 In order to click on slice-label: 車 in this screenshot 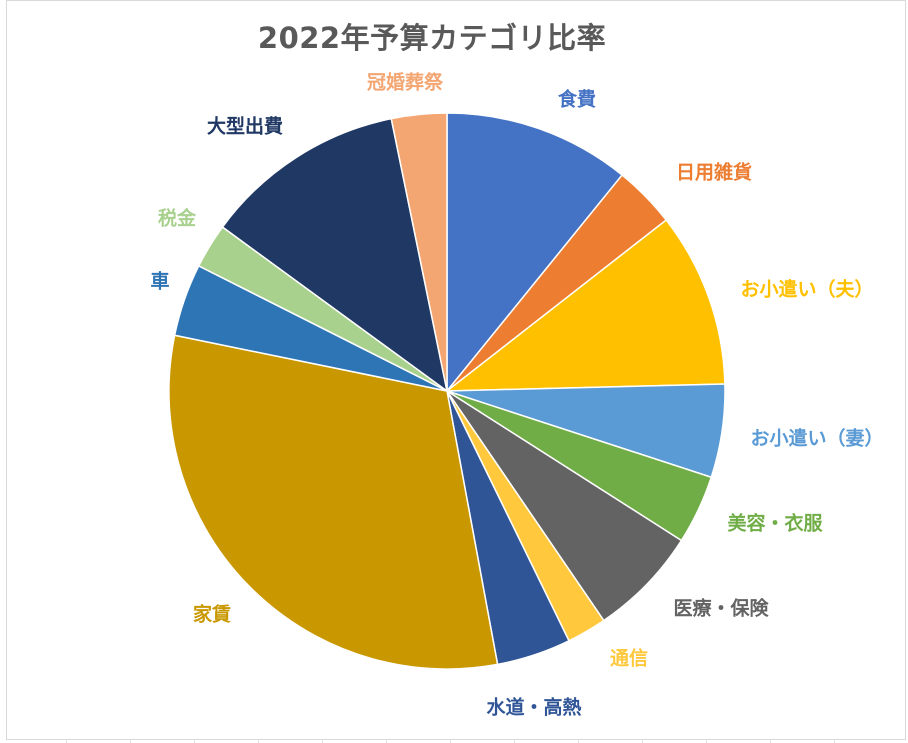, I will do `click(159, 281)`.